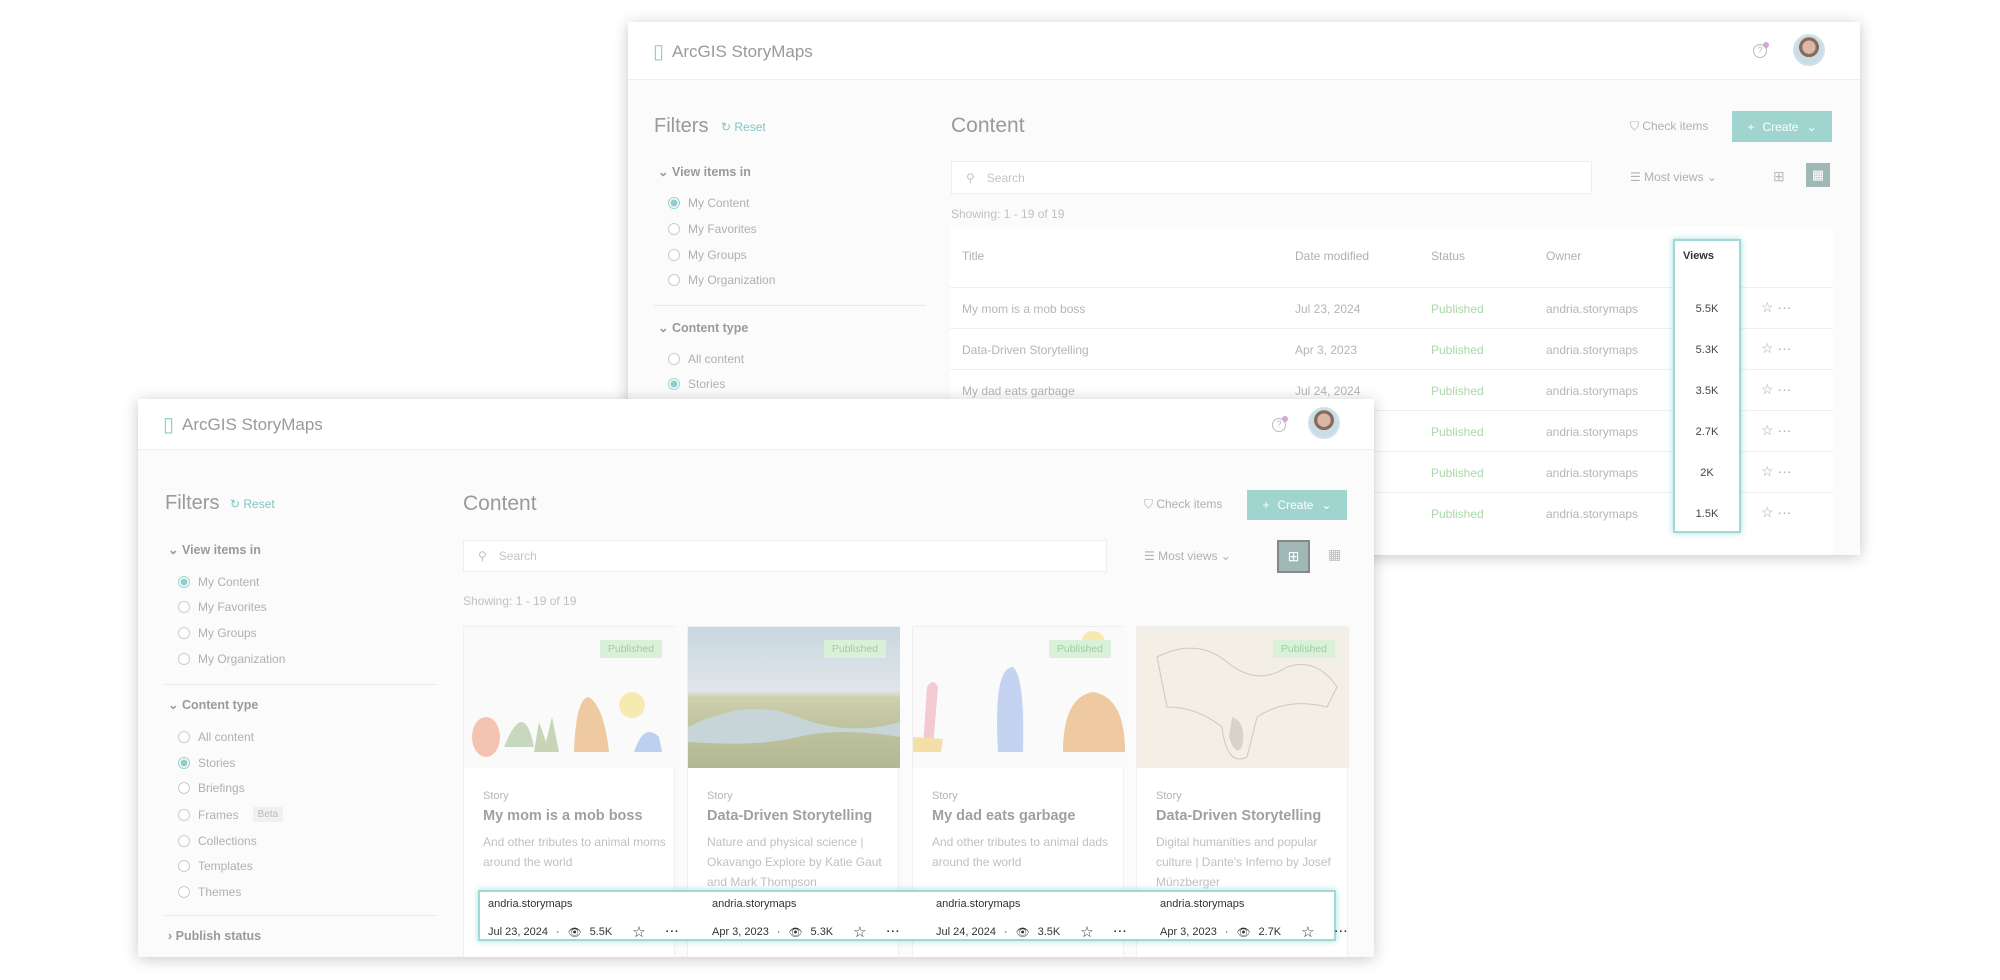  I want to click on col-owner: Owner, so click(1564, 256).